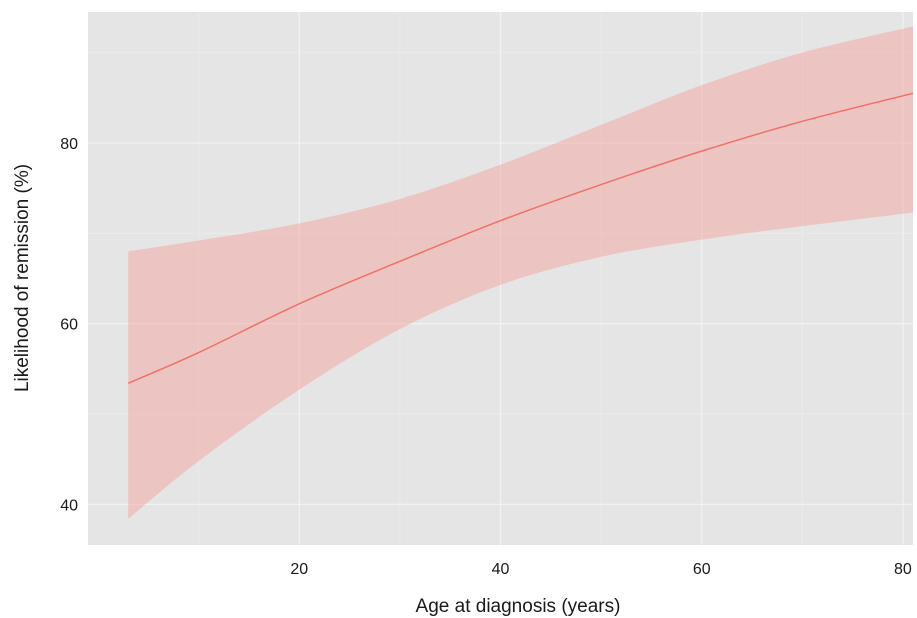 This screenshot has width=917, height=618. Describe the element at coordinates (501, 569) in the screenshot. I see `x-tick-label: 40` at that location.